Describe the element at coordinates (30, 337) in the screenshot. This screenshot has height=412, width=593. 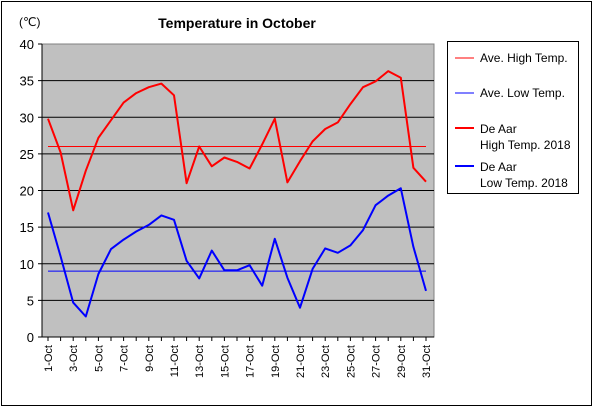
I see `y-tick-label: 0` at that location.